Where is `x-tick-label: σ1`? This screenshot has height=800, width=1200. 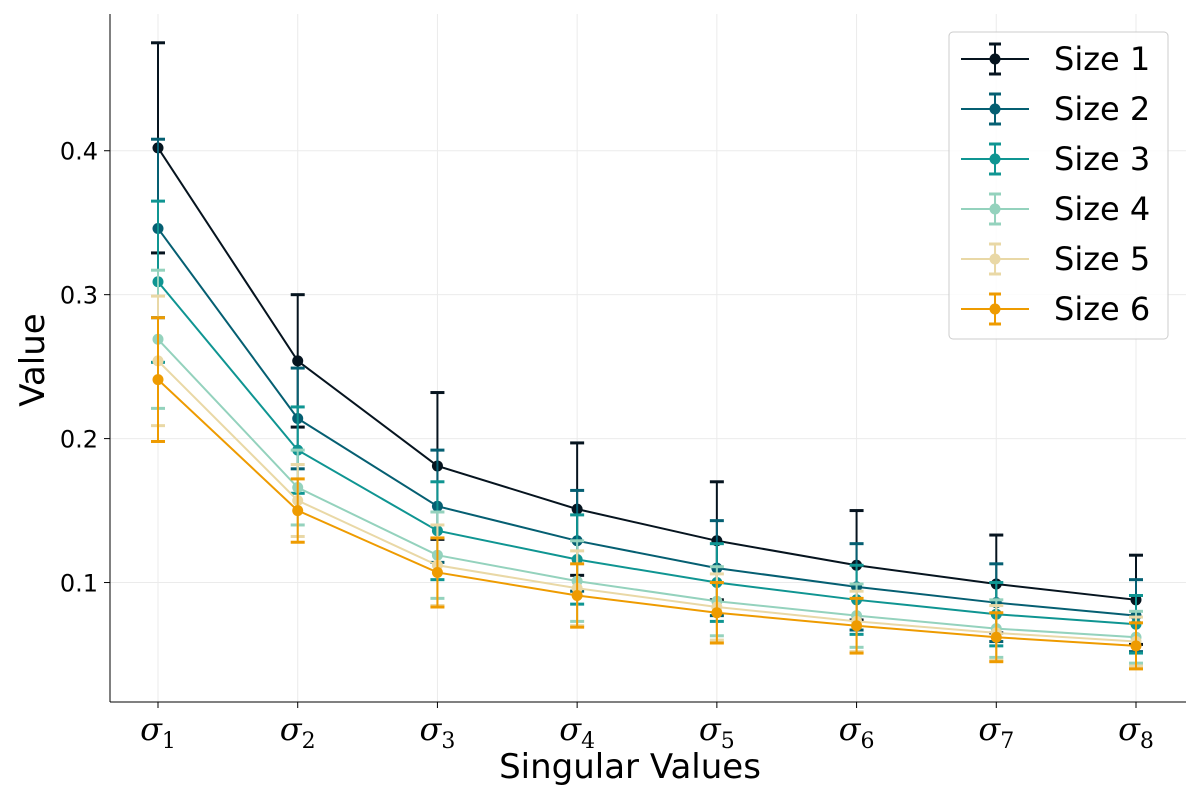
x-tick-label: σ1 is located at coordinates (158, 732).